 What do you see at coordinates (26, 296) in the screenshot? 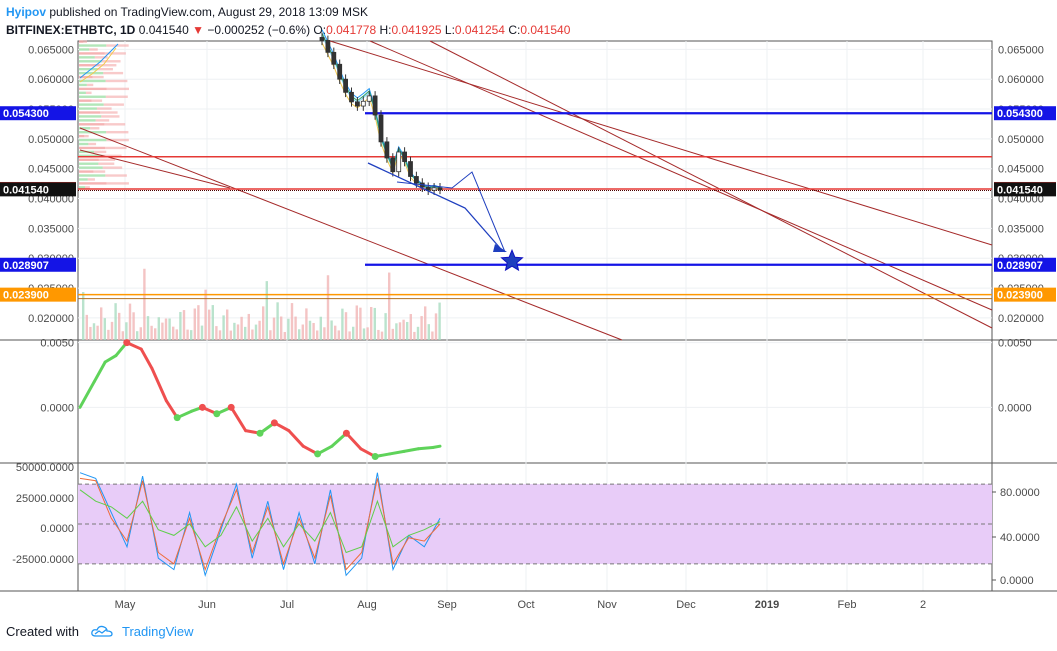
I see `price-label-left: 0.023900` at bounding box center [26, 296].